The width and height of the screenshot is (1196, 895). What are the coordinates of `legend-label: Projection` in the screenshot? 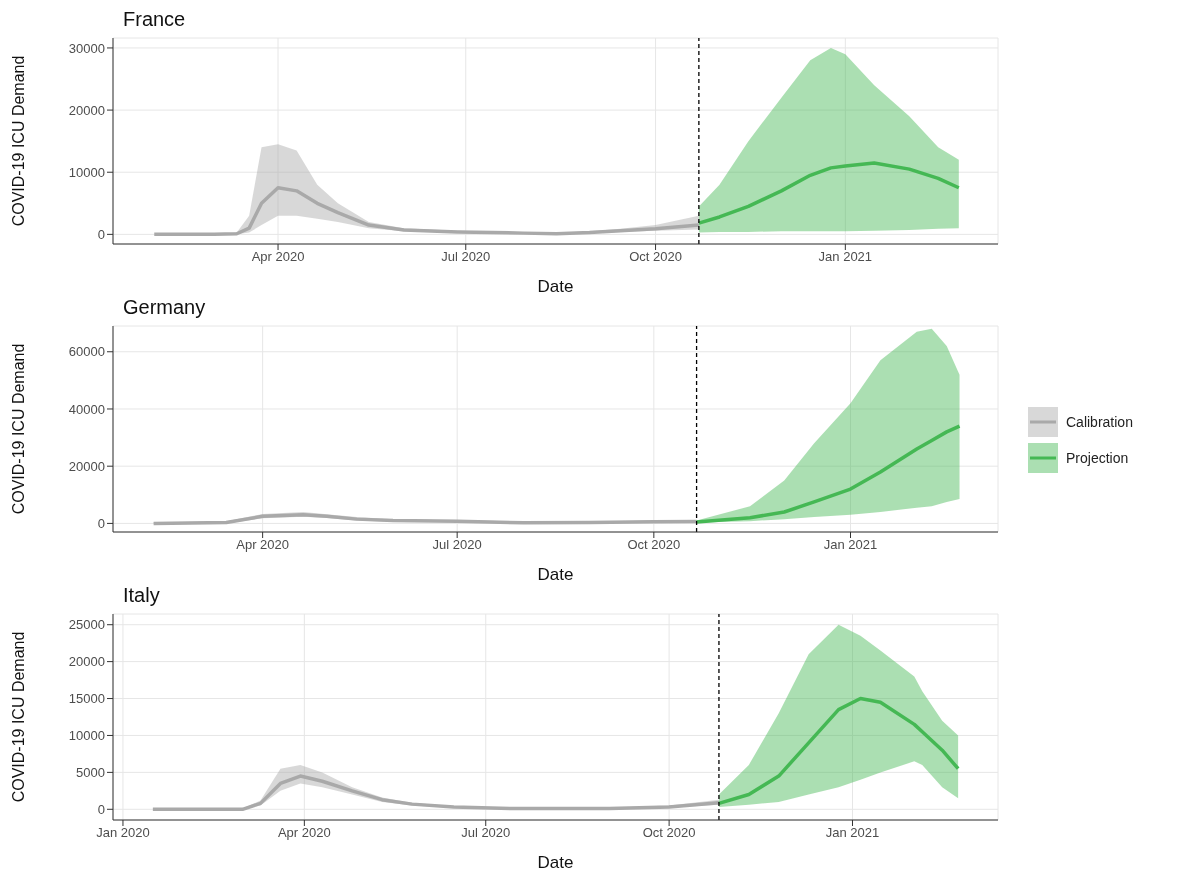 It's located at (1097, 458).